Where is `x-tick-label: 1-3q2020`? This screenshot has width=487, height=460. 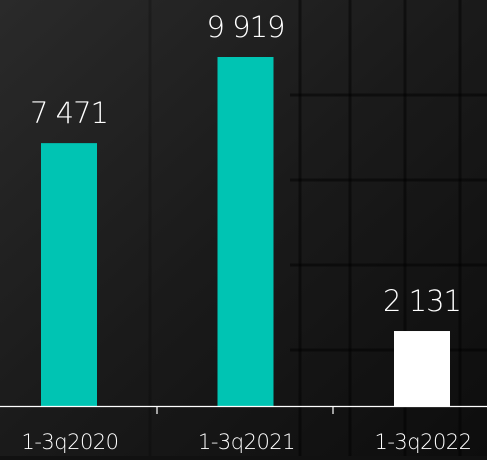 x-tick-label: 1-3q2020 is located at coordinates (69, 442).